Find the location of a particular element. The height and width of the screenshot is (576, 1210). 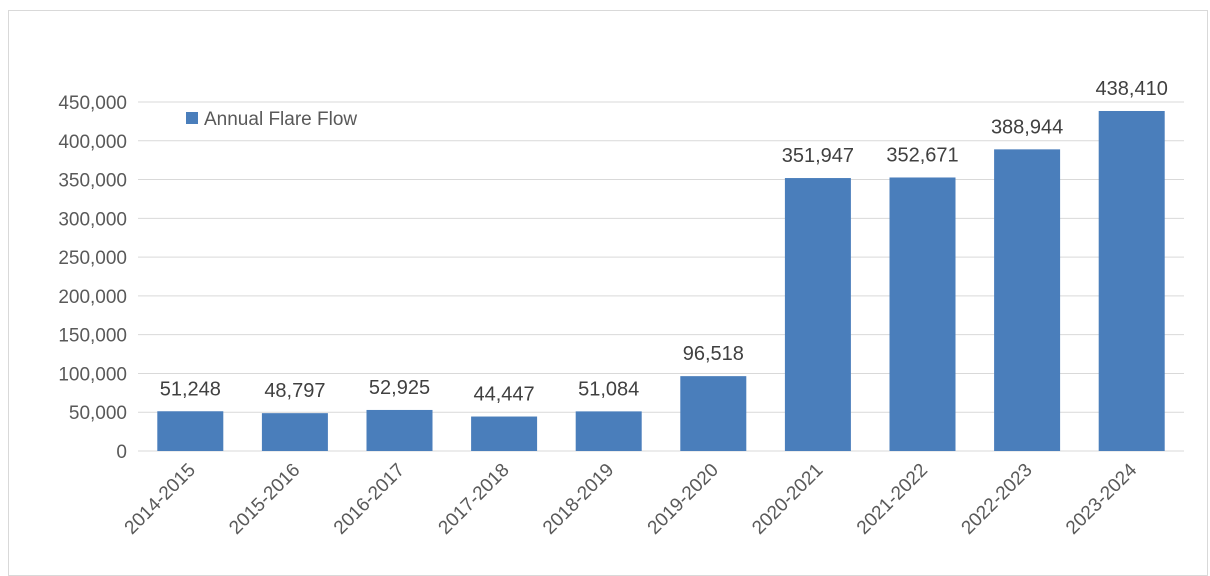

x-tick-label: 2018-2019 is located at coordinates (578, 499).